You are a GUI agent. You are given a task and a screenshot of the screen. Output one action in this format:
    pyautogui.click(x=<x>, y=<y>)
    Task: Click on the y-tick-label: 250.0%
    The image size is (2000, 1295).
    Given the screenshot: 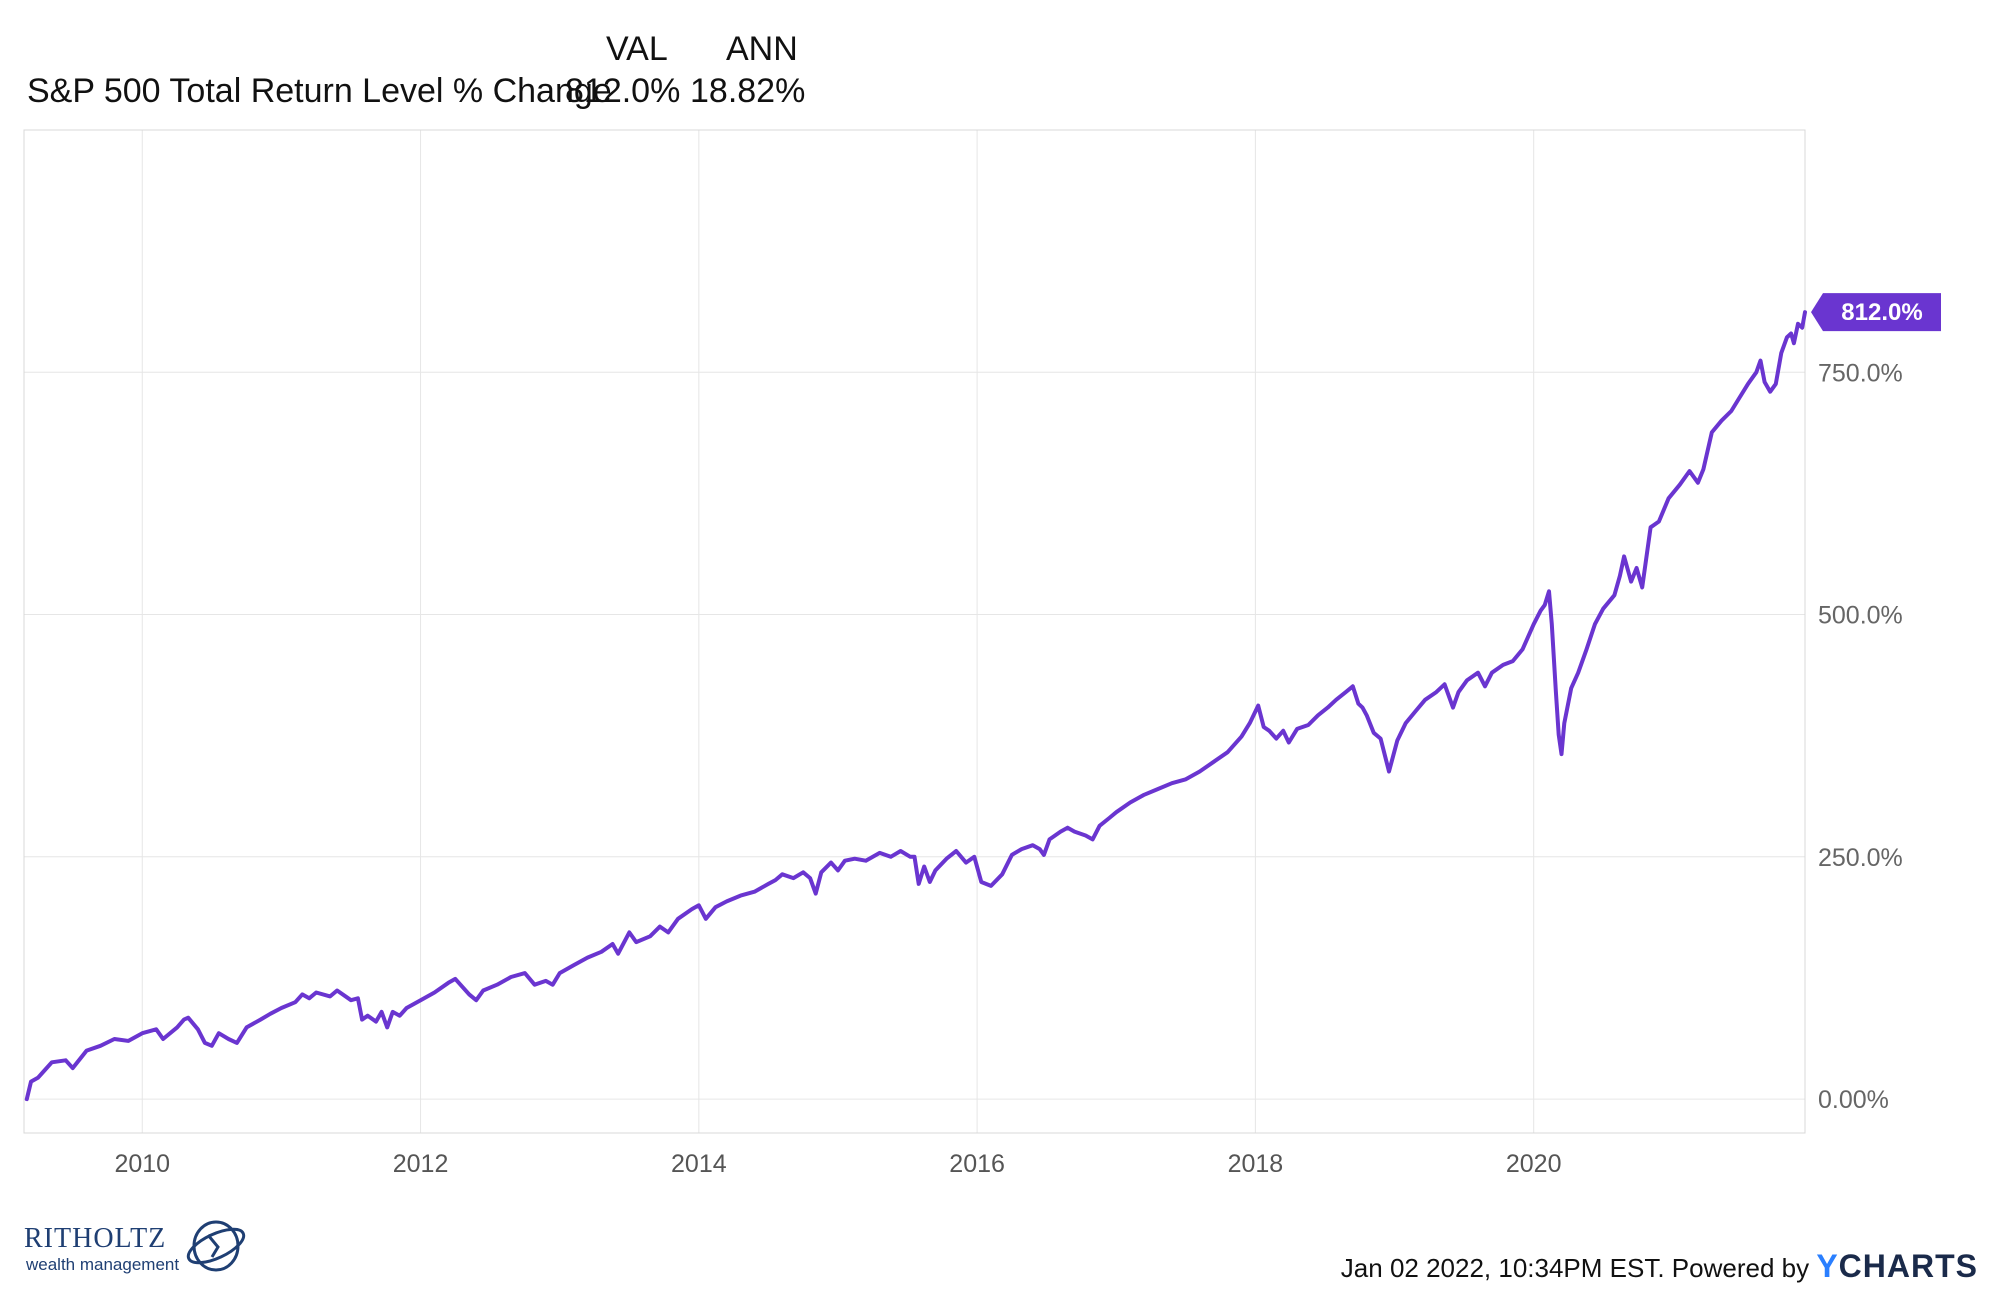 What is the action you would take?
    pyautogui.click(x=1860, y=858)
    